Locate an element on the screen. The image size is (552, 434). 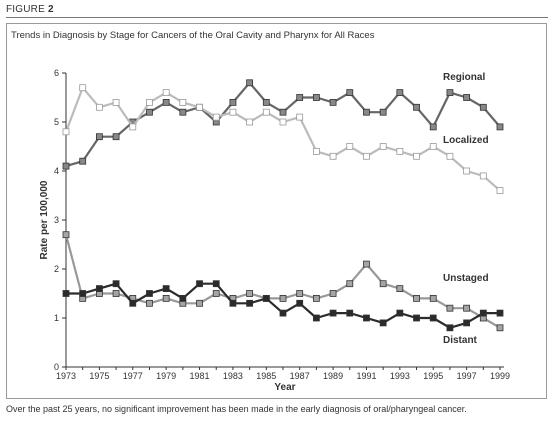
x-tick-label: 1993 is located at coordinates (400, 376).